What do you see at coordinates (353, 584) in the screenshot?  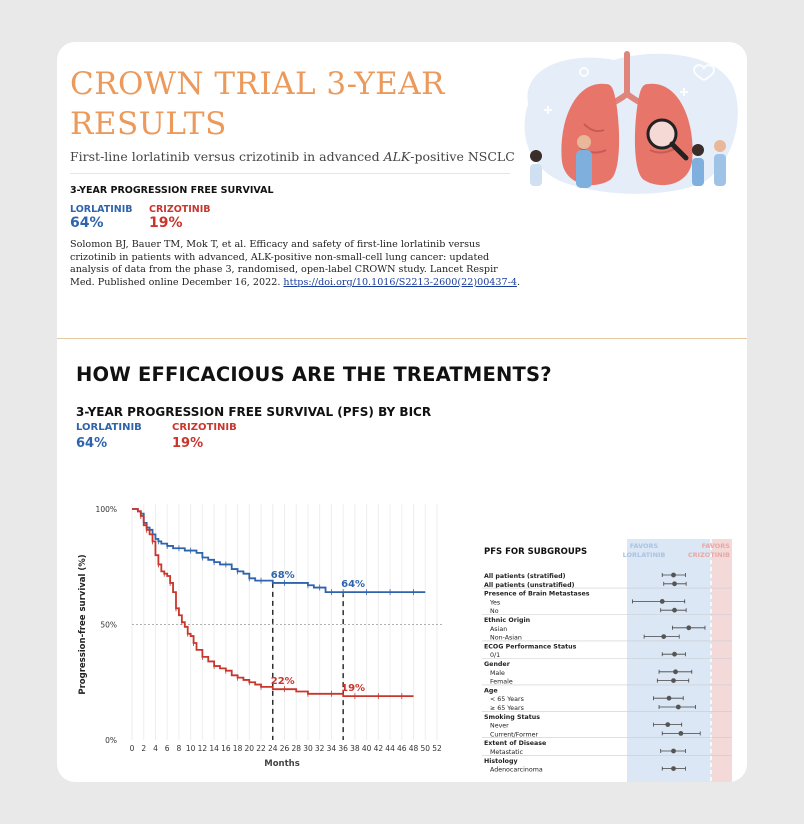 I see `milestone-label: 64%` at bounding box center [353, 584].